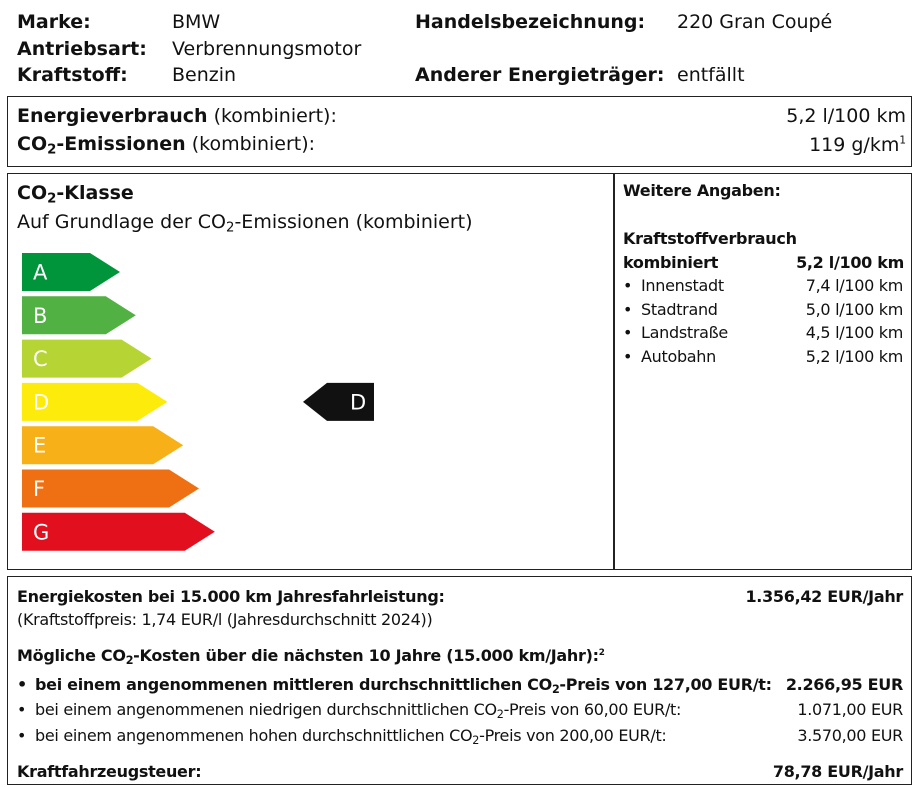  What do you see at coordinates (267, 49) in the screenshot?
I see `antrieb-value: Verbrennungsmotor` at bounding box center [267, 49].